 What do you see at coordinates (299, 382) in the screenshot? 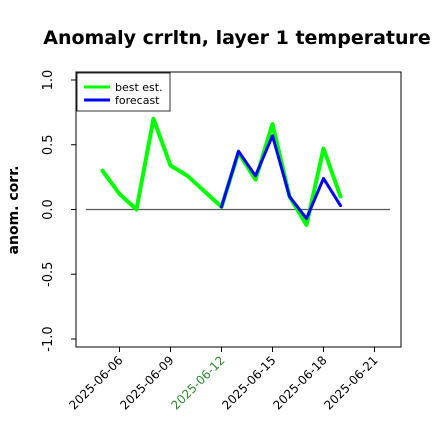
I see `x-tick-label: 2025-06-18` at bounding box center [299, 382].